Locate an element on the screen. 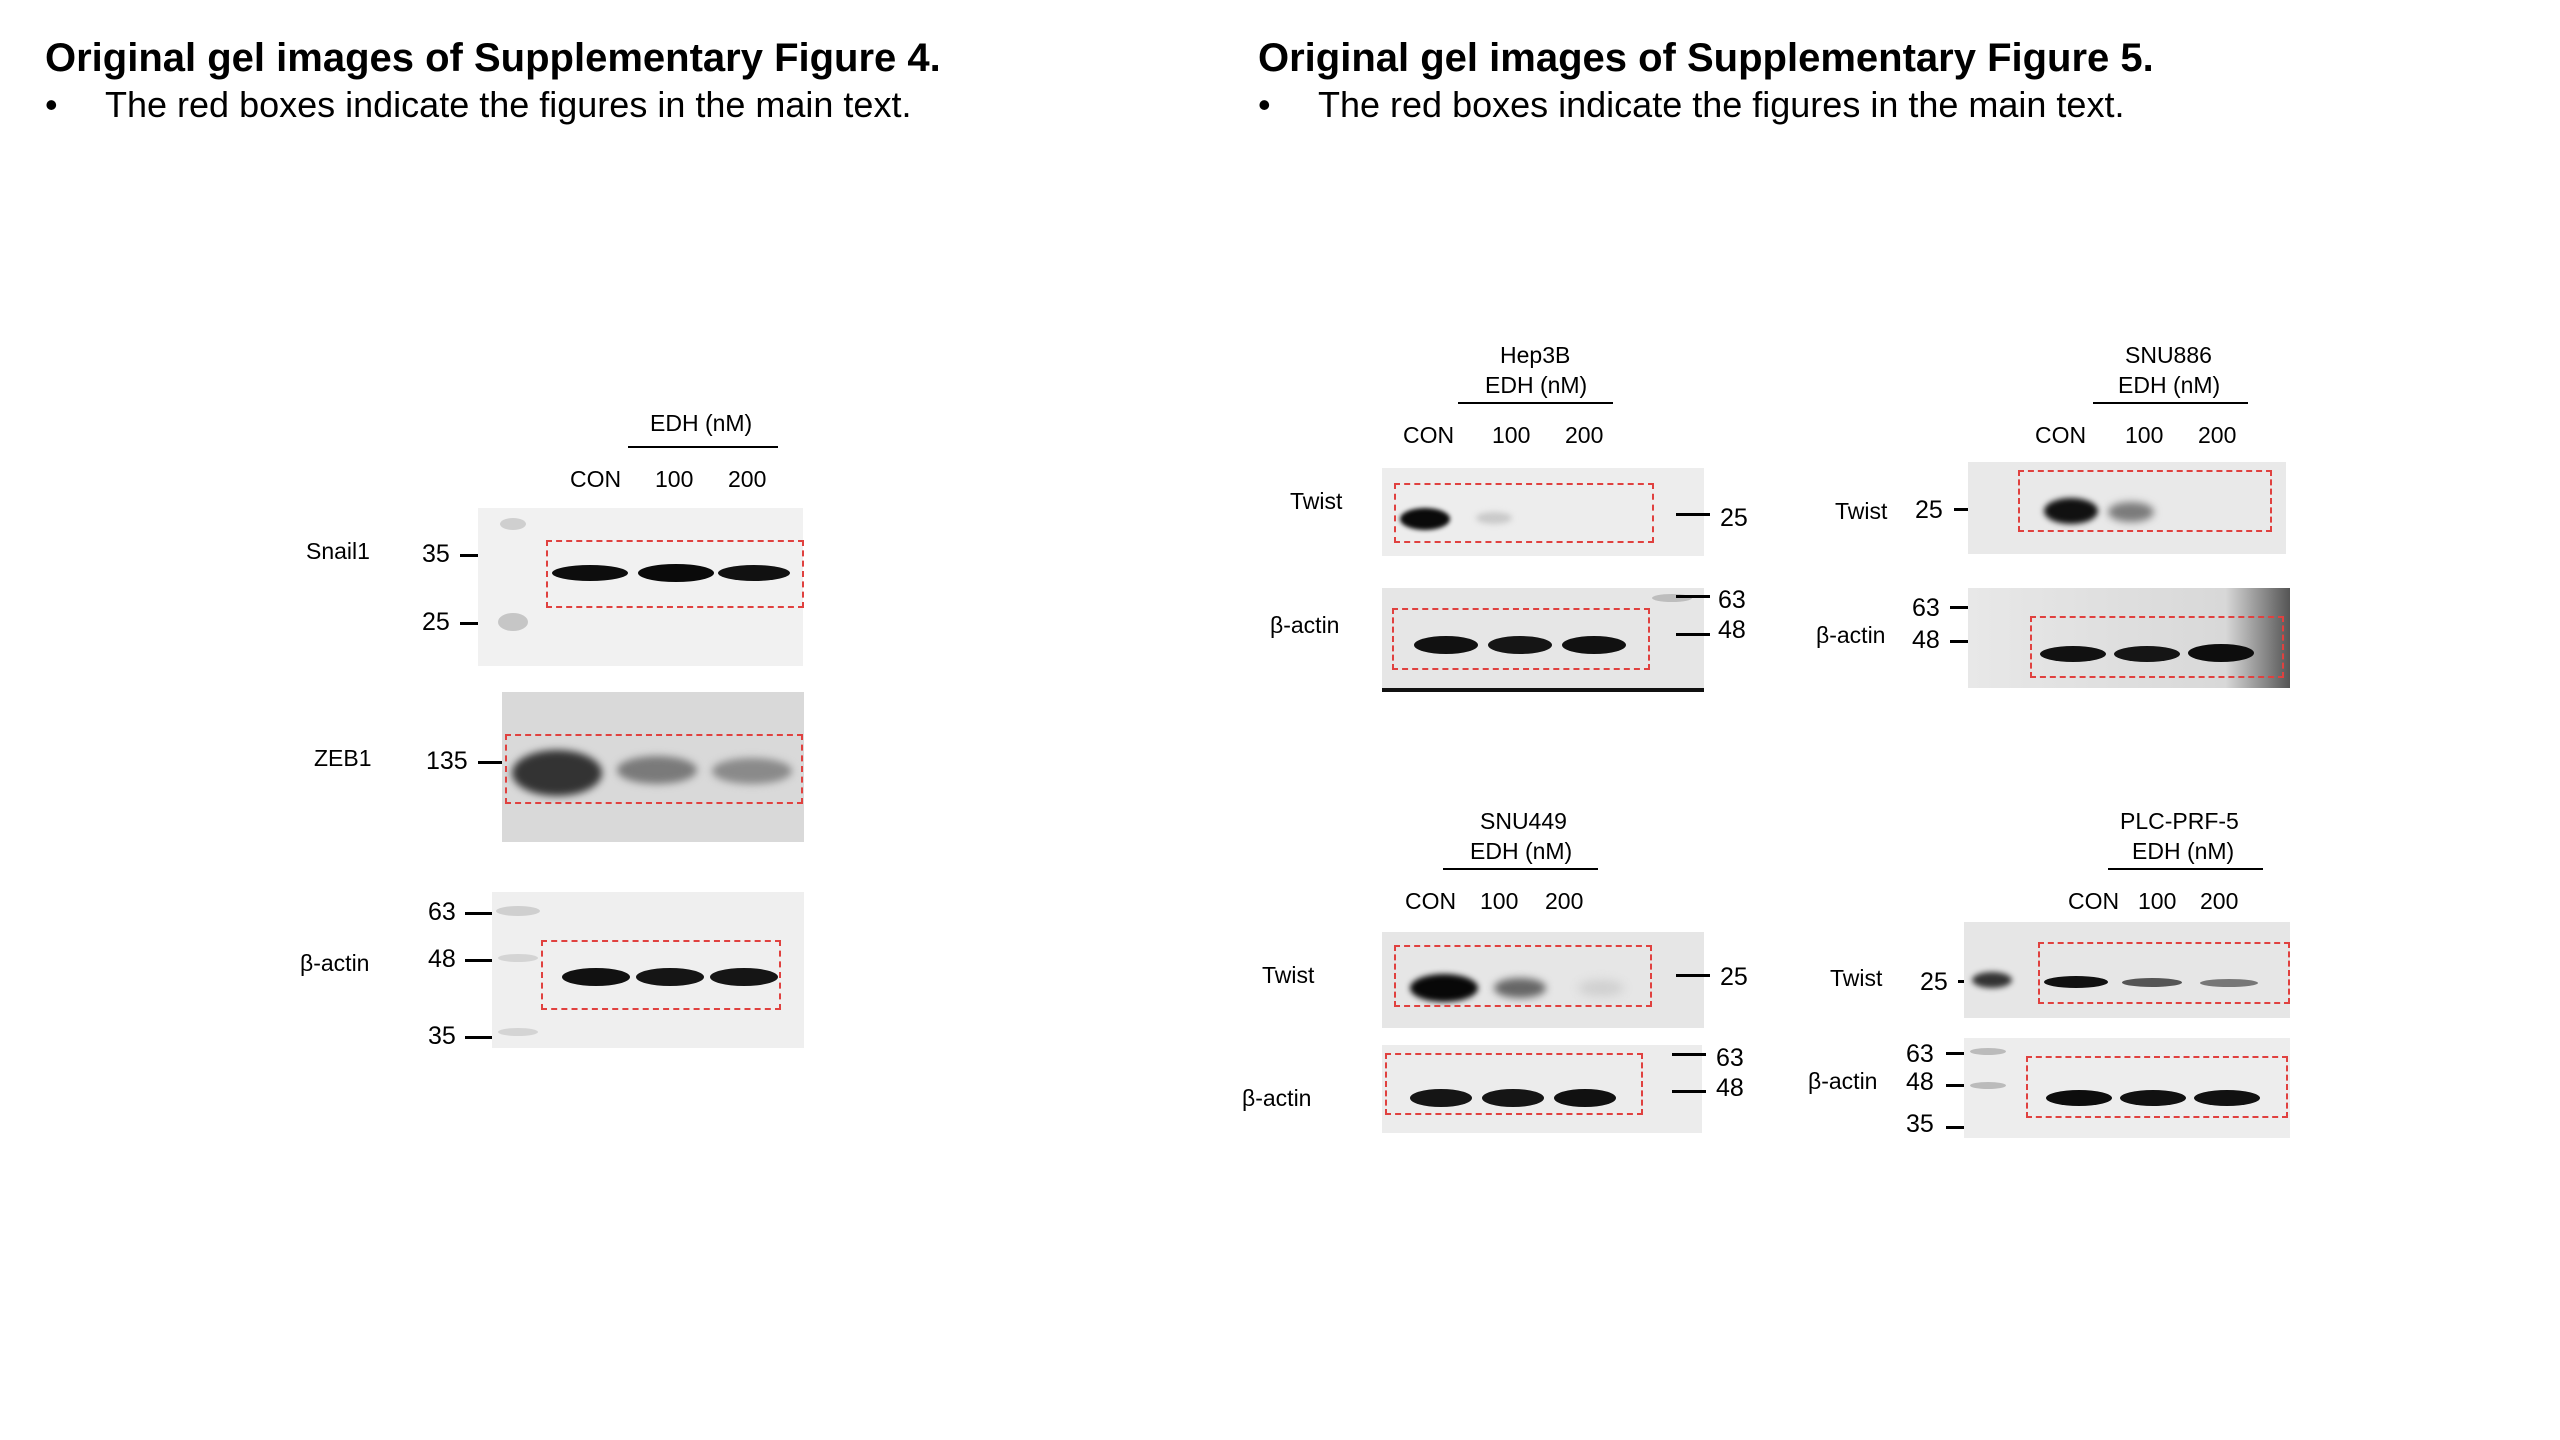 The image size is (2560, 1440). snu886-actin-label: β-actin is located at coordinates (1851, 635).